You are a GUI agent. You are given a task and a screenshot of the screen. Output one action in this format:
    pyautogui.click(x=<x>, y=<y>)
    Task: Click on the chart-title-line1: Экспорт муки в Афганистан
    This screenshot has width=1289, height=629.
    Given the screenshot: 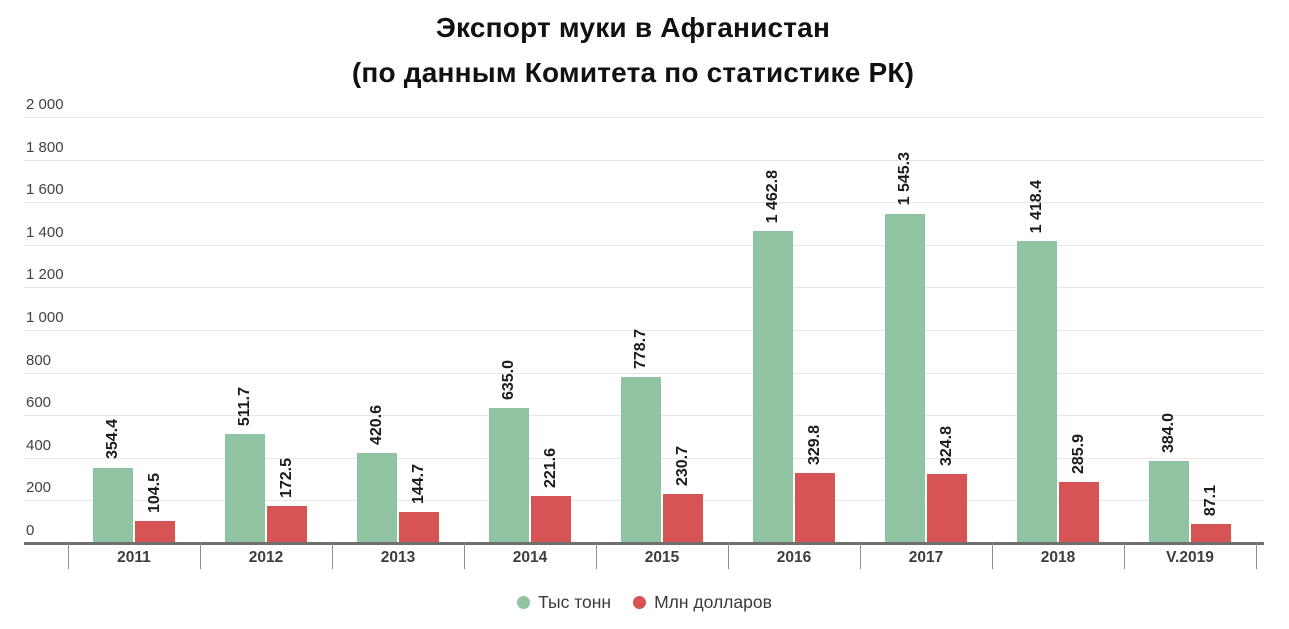 What is the action you would take?
    pyautogui.click(x=633, y=27)
    